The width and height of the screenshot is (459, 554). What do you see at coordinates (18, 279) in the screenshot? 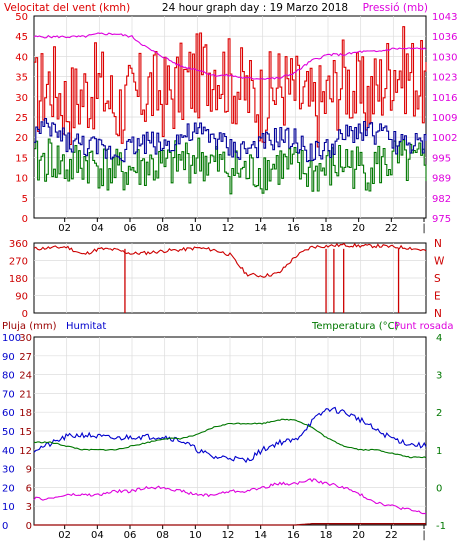
I see `direction-y-tick-label: 180` at bounding box center [18, 279].